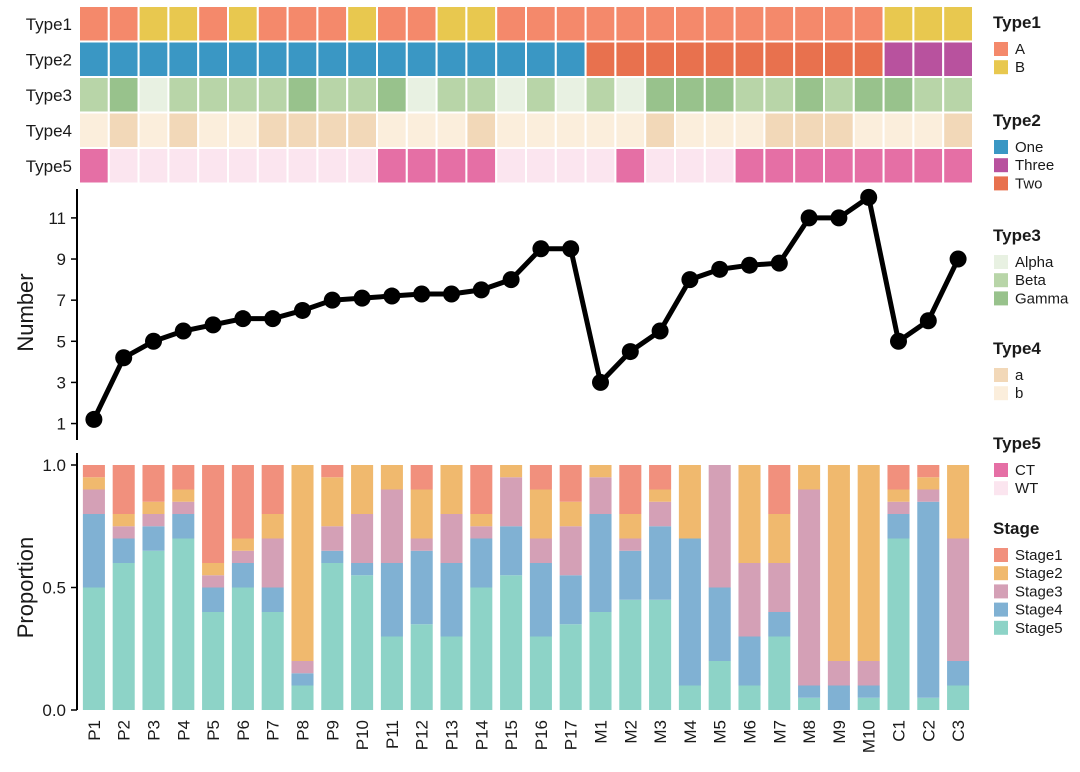 Image resolution: width=1080 pixels, height=772 pixels. What do you see at coordinates (481, 735) in the screenshot?
I see `x-tick-label: P14` at bounding box center [481, 735].